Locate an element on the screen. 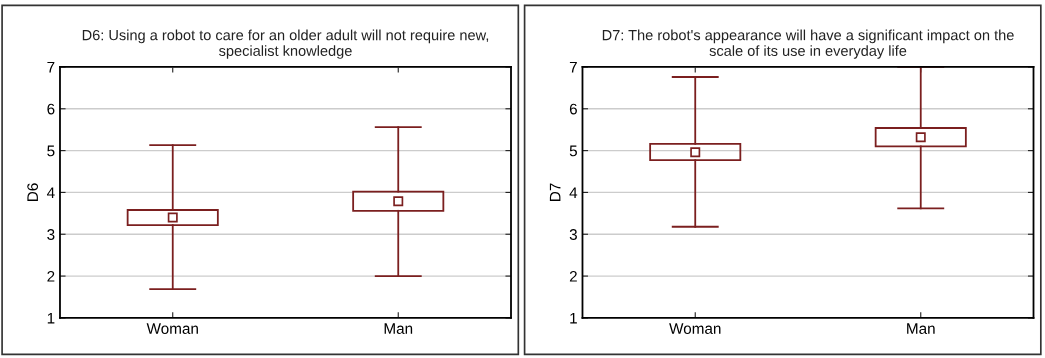  chart-title: D6: Using a robot to care for an older adult will not require new, specialist knowledge is located at coordinates (285, 44).